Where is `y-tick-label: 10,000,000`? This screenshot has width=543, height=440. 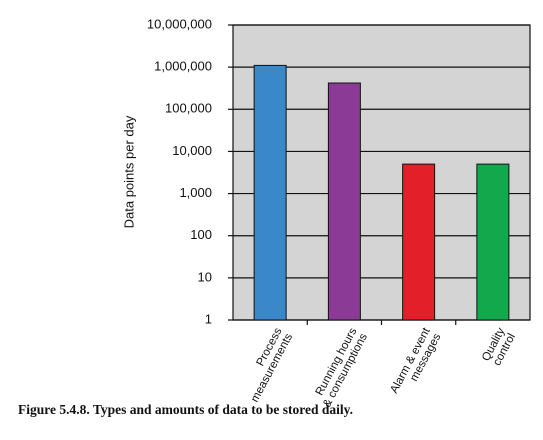
y-tick-label: 10,000,000 is located at coordinates (179, 23).